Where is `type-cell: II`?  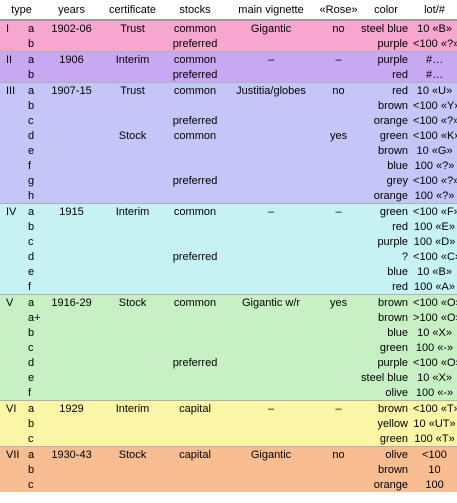
type-cell: II is located at coordinates (11, 59).